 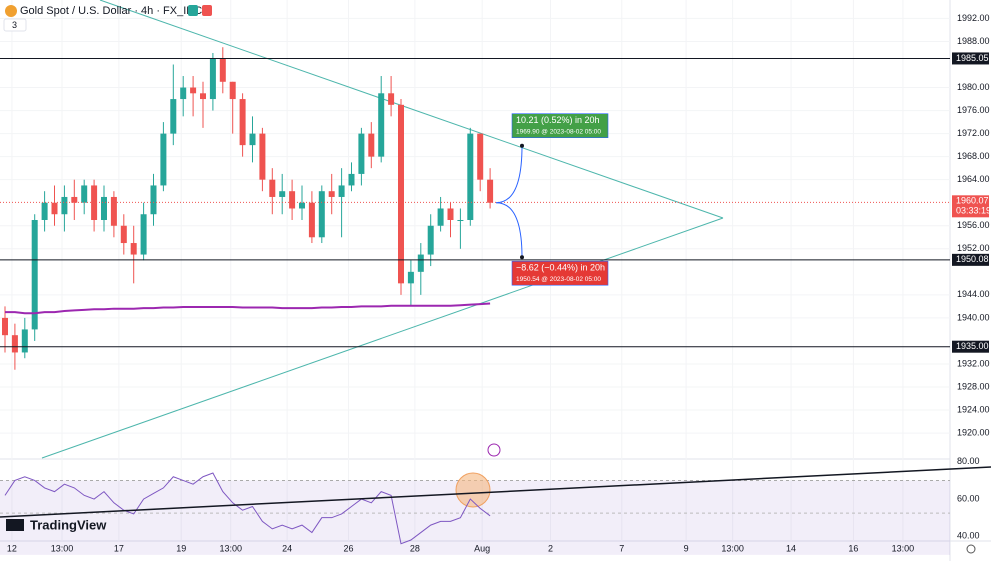 I want to click on y-tick-label: 1940.00, so click(x=973, y=317).